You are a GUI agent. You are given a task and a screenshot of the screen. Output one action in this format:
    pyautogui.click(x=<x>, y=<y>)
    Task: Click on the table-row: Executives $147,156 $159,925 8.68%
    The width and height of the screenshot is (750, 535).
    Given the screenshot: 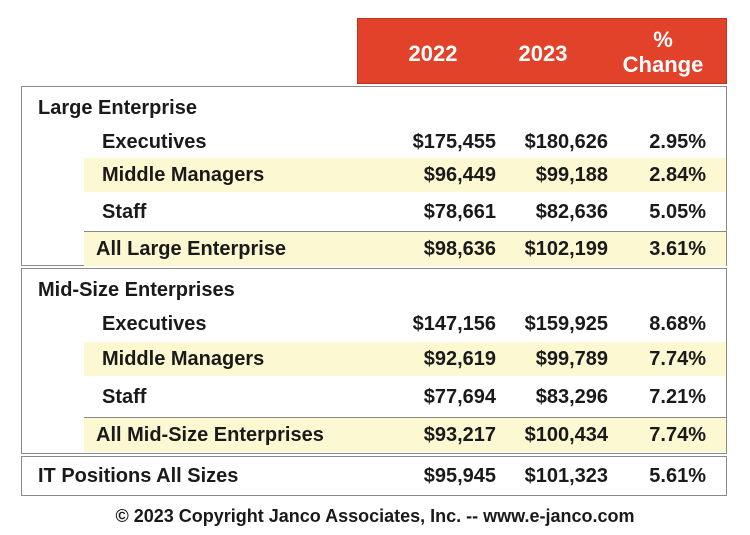 What is the action you would take?
    pyautogui.click(x=374, y=324)
    